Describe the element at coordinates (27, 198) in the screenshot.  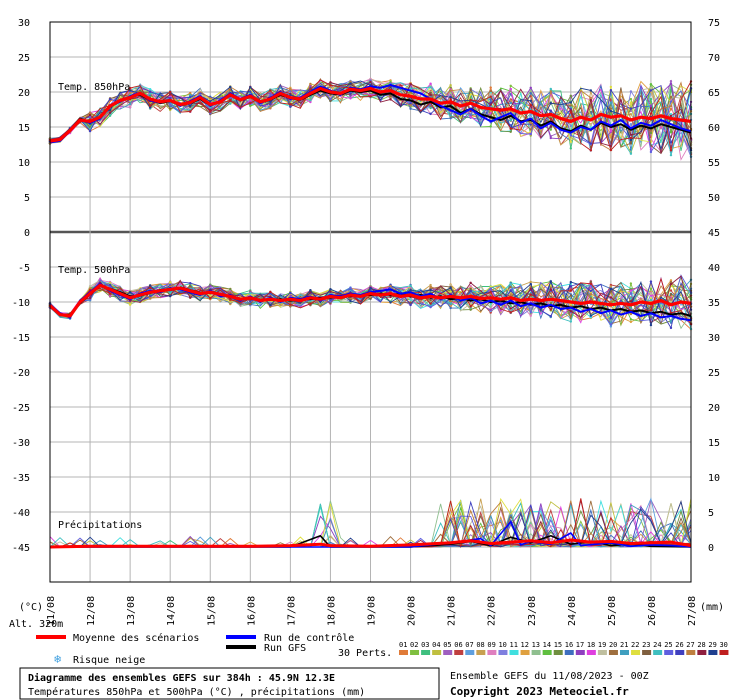
I see `left-tick-label: 5` at that location.